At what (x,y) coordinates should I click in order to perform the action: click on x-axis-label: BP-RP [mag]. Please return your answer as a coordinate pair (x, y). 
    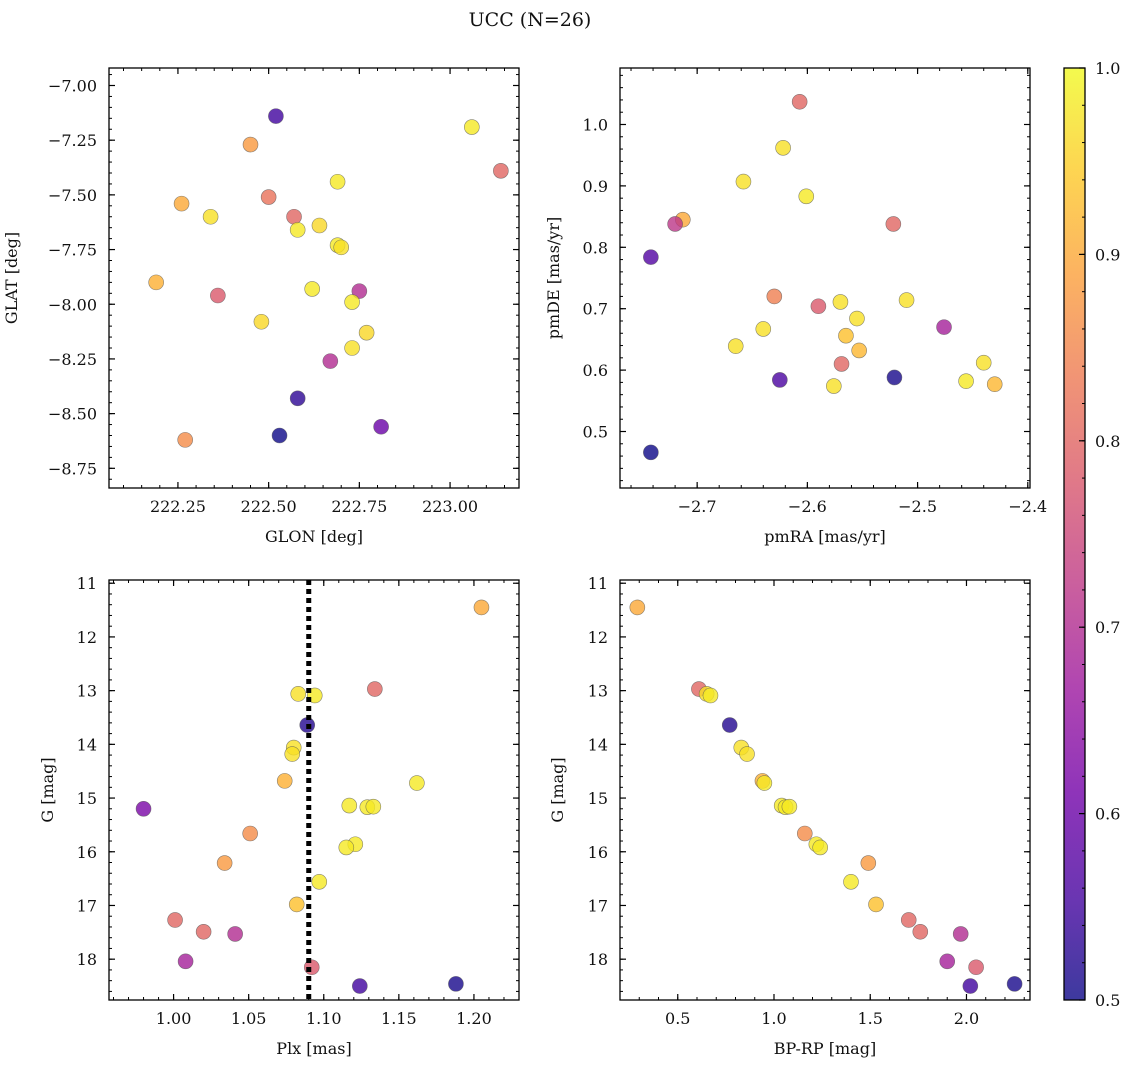
    Looking at the image, I should click on (825, 1048).